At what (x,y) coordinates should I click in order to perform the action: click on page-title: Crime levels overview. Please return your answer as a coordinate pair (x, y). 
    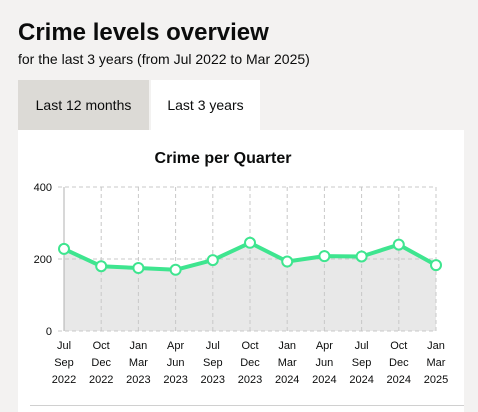
    Looking at the image, I should click on (143, 32).